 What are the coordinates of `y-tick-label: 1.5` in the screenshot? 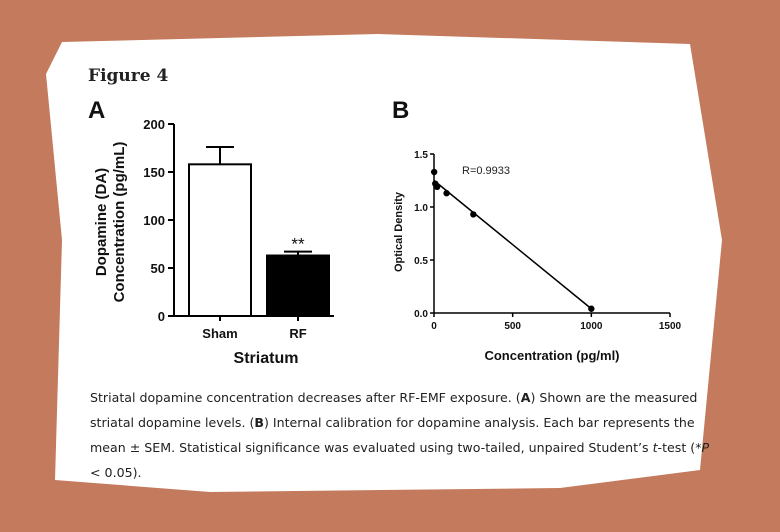 It's located at (421, 155).